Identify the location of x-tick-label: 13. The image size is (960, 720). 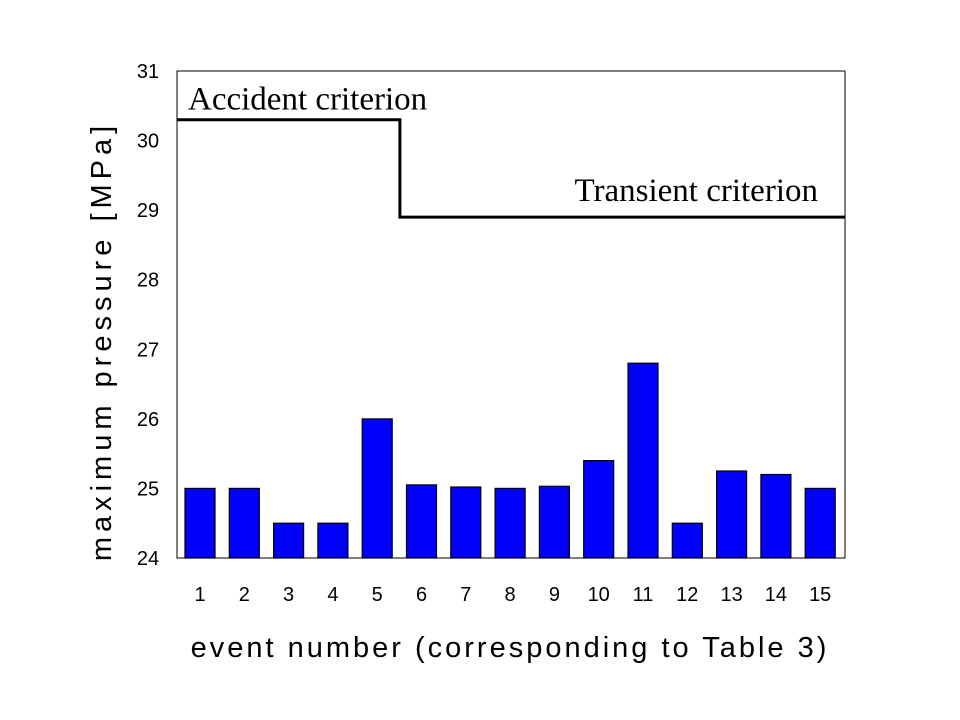
(731, 595).